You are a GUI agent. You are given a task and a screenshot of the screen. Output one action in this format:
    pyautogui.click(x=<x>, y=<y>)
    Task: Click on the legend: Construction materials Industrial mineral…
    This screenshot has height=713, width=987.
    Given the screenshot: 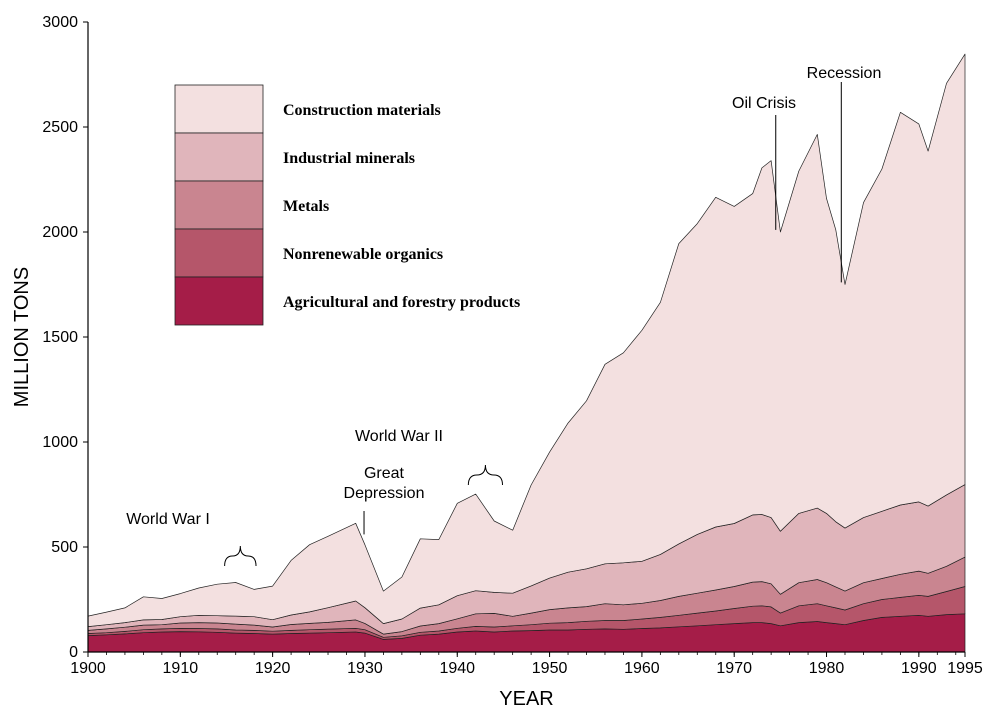 What is the action you would take?
    pyautogui.click(x=347, y=205)
    